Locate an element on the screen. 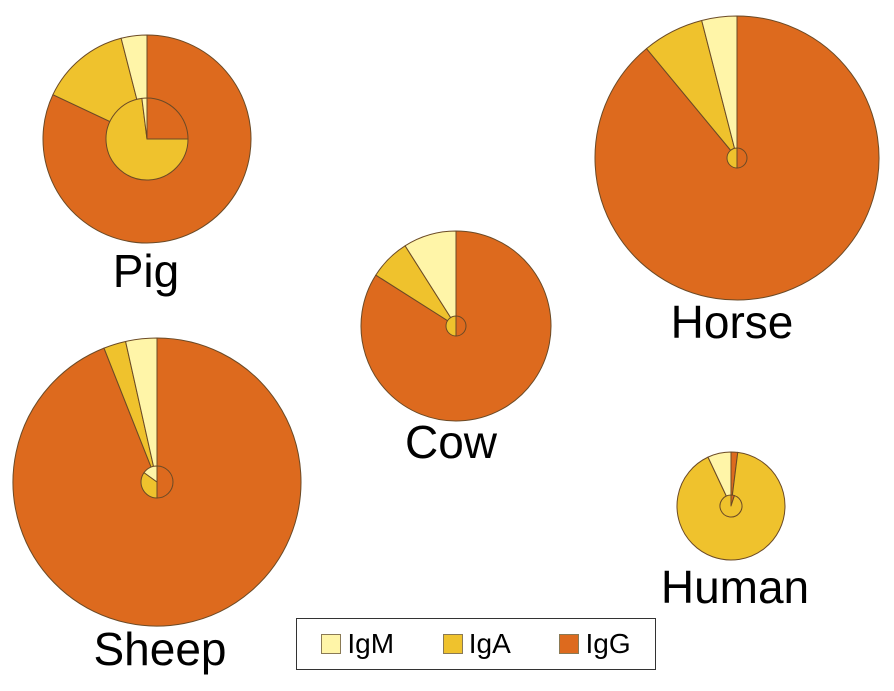 Image resolution: width=894 pixels, height=691 pixels. legend-item-igg: IgG is located at coordinates (595, 644).